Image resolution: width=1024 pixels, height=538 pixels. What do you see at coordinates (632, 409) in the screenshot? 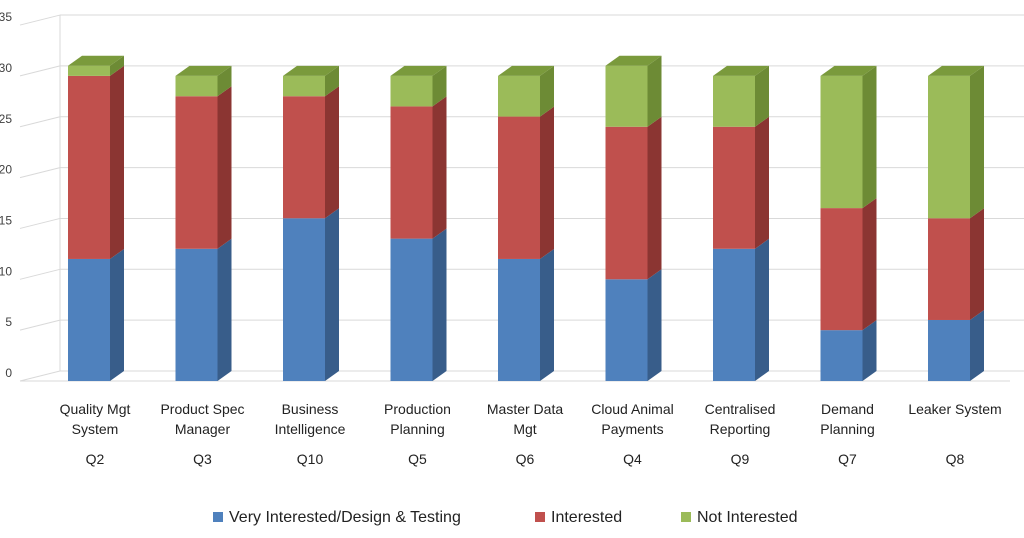
I see `category-label: Cloud Animal` at bounding box center [632, 409].